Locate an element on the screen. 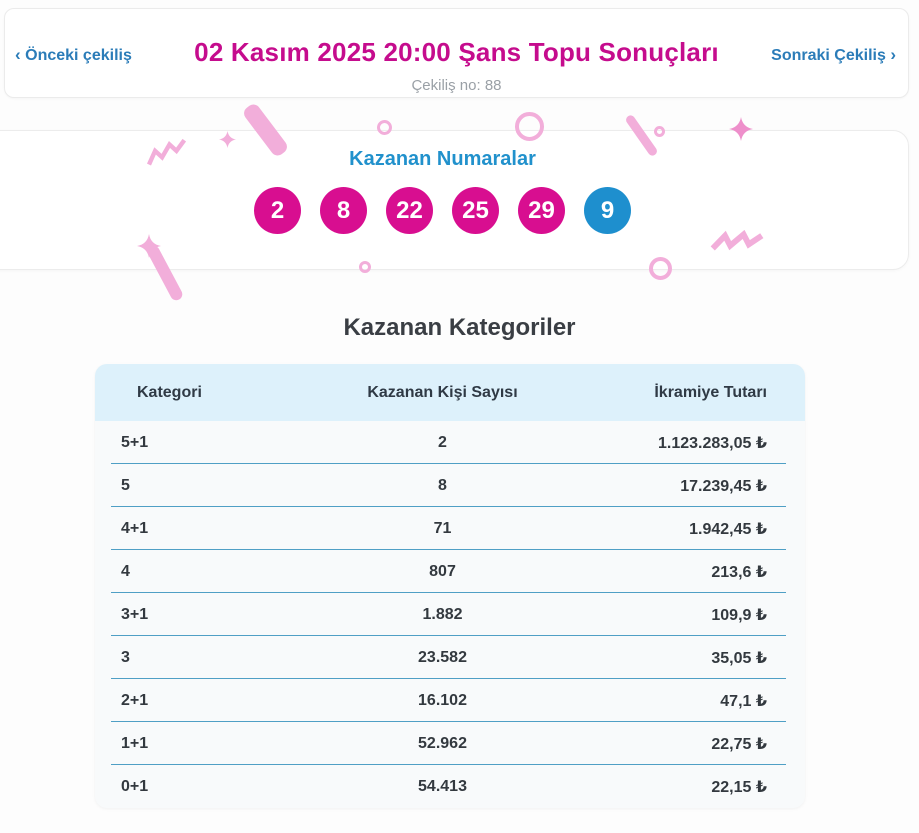 Image resolution: width=919 pixels, height=833 pixels. confetti-bar-icon is located at coordinates (165, 273).